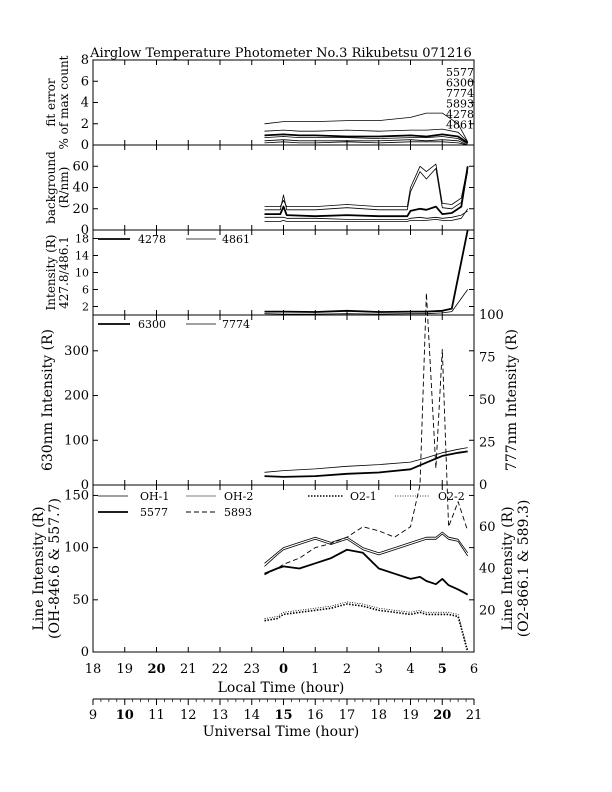 This screenshot has width=612, height=792. I want to click on y-axis-label: Line Intensity (R), so click(39, 568).